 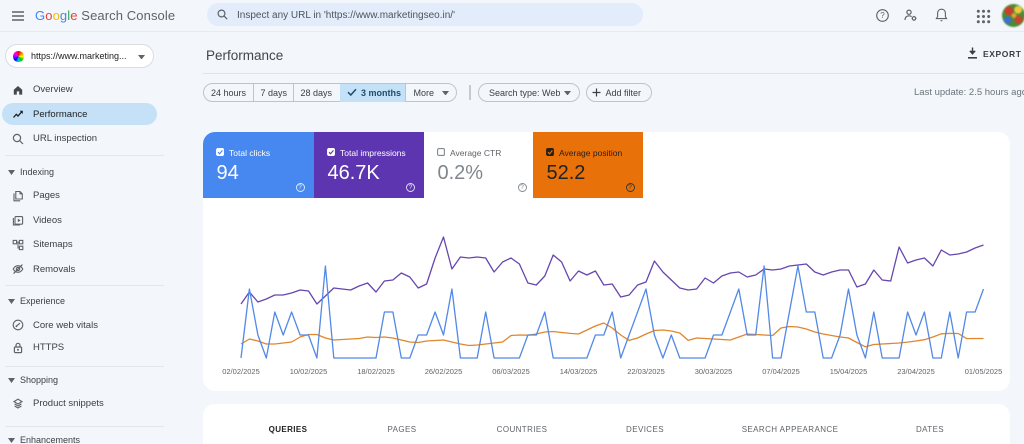 I want to click on svg-text: 18/02/2025, so click(x=376, y=371).